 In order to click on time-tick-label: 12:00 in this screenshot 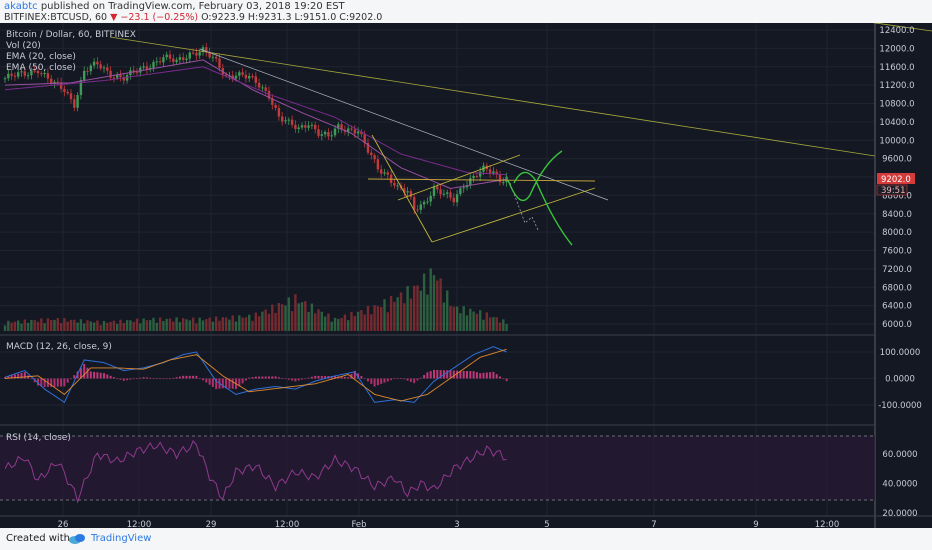, I will do `click(827, 524)`.